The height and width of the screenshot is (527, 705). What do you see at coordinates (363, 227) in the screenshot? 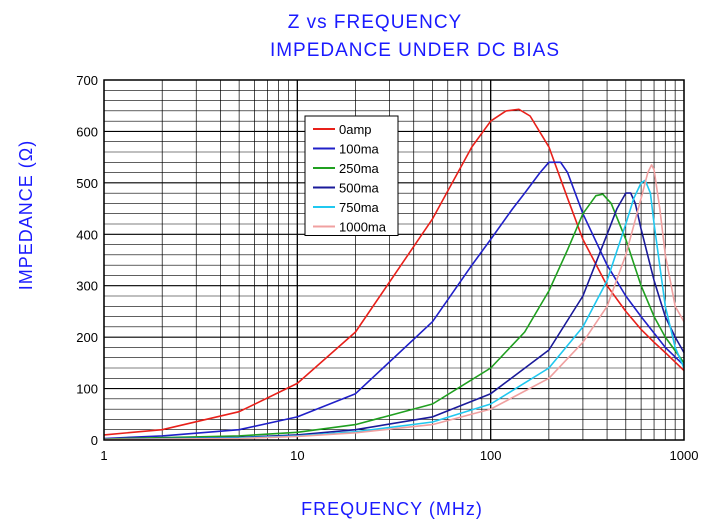
I see `legend-label: 1000ma` at bounding box center [363, 227].